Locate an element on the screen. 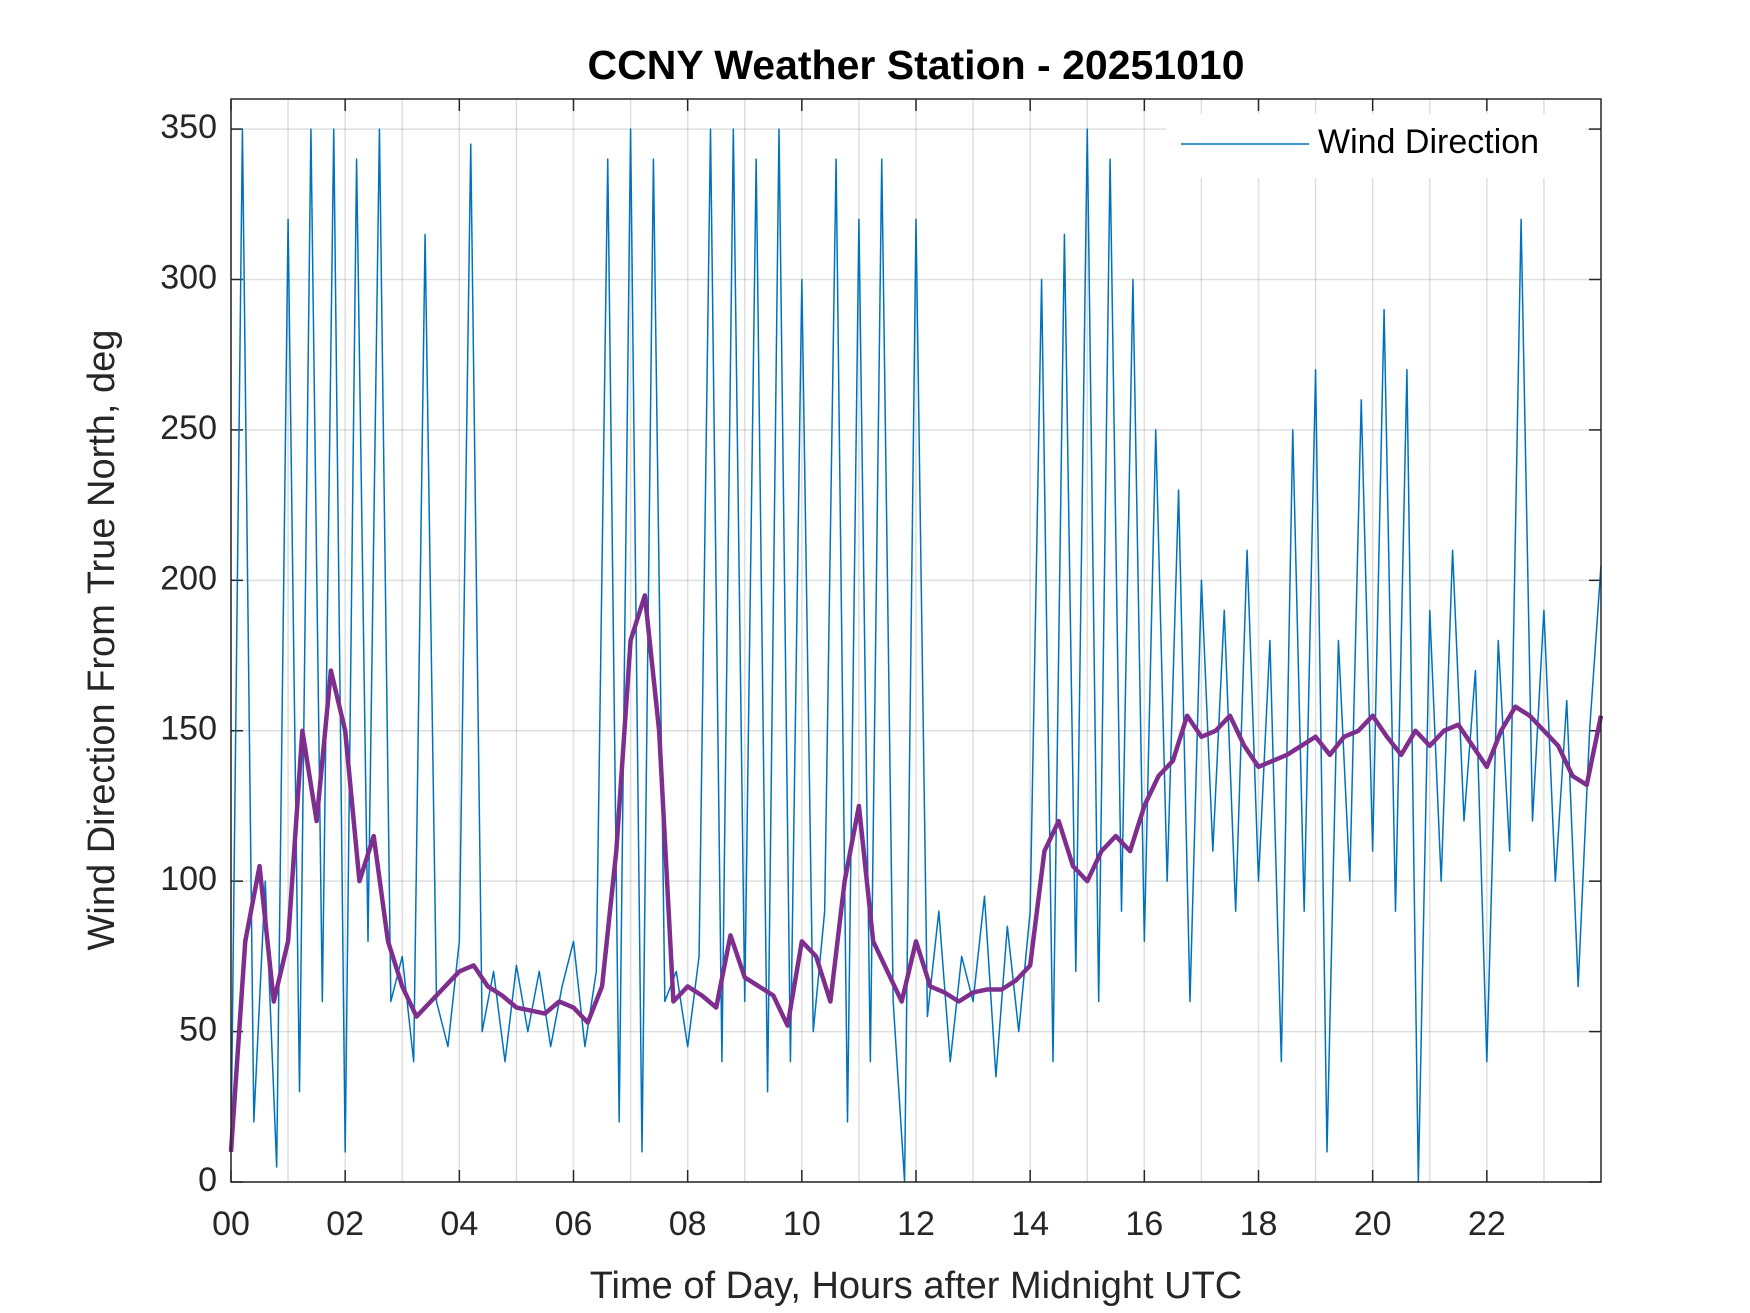 This screenshot has width=1750, height=1313. x-tick-label: 18 is located at coordinates (1259, 1224).